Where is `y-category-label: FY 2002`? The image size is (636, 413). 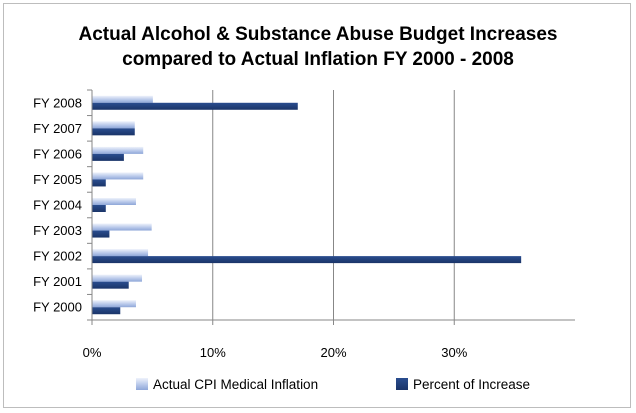 y-category-label: FY 2002 is located at coordinates (57, 256).